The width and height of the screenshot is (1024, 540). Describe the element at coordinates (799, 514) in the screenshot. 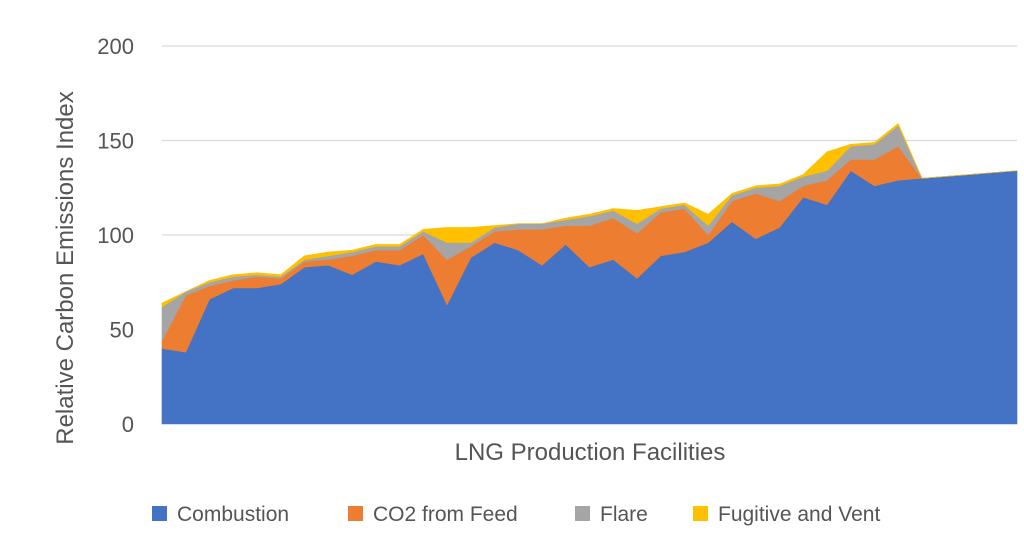

I see `legend-label-fugitive-and-vent: Fugitive and Vent` at that location.